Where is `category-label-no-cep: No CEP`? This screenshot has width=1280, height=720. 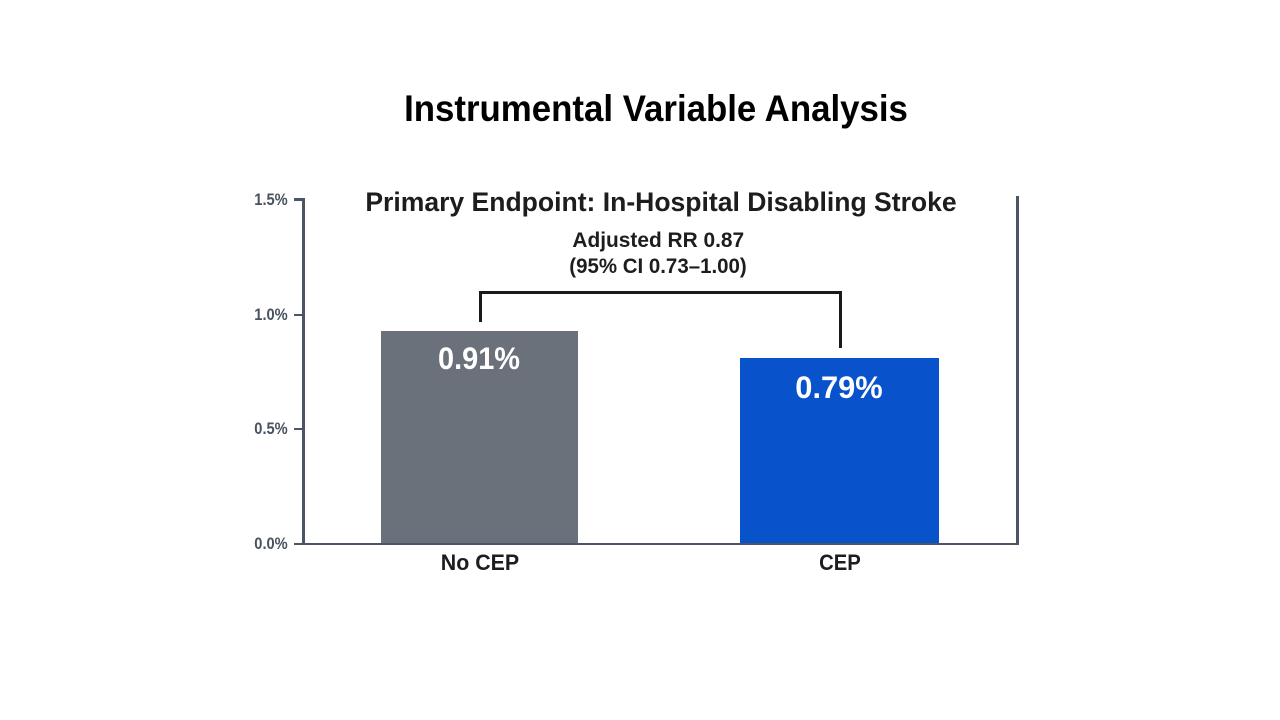 category-label-no-cep: No CEP is located at coordinates (480, 562).